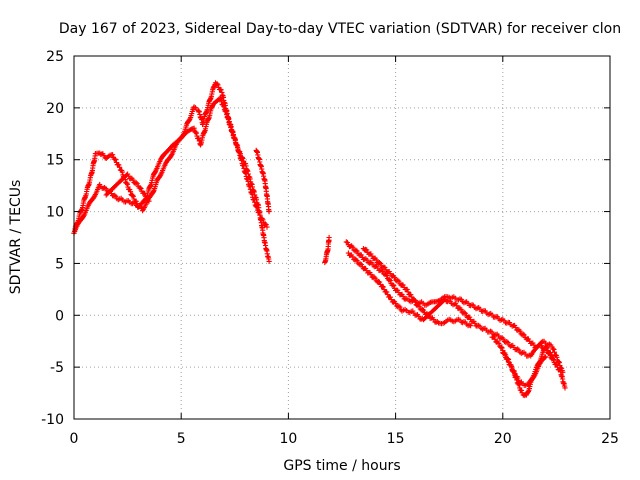 This screenshot has width=640, height=480. What do you see at coordinates (55, 109) in the screenshot?
I see `y-tick-label: 20` at bounding box center [55, 109].